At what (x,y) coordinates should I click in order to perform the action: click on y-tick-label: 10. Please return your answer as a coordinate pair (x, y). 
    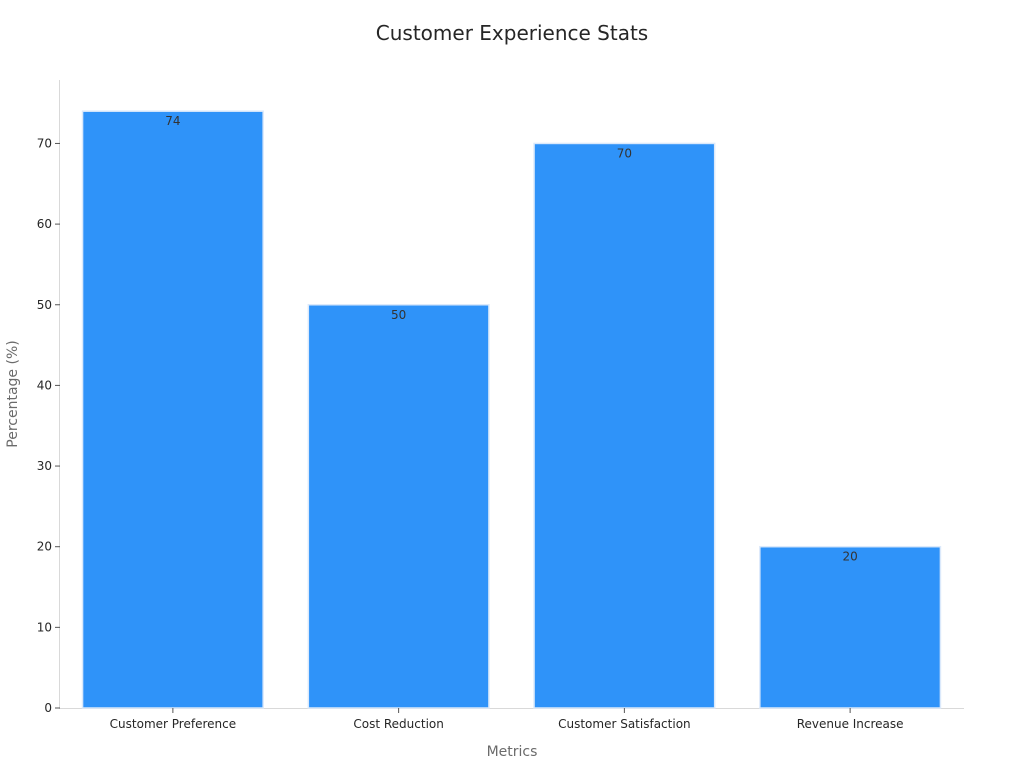
    Looking at the image, I should click on (44, 627).